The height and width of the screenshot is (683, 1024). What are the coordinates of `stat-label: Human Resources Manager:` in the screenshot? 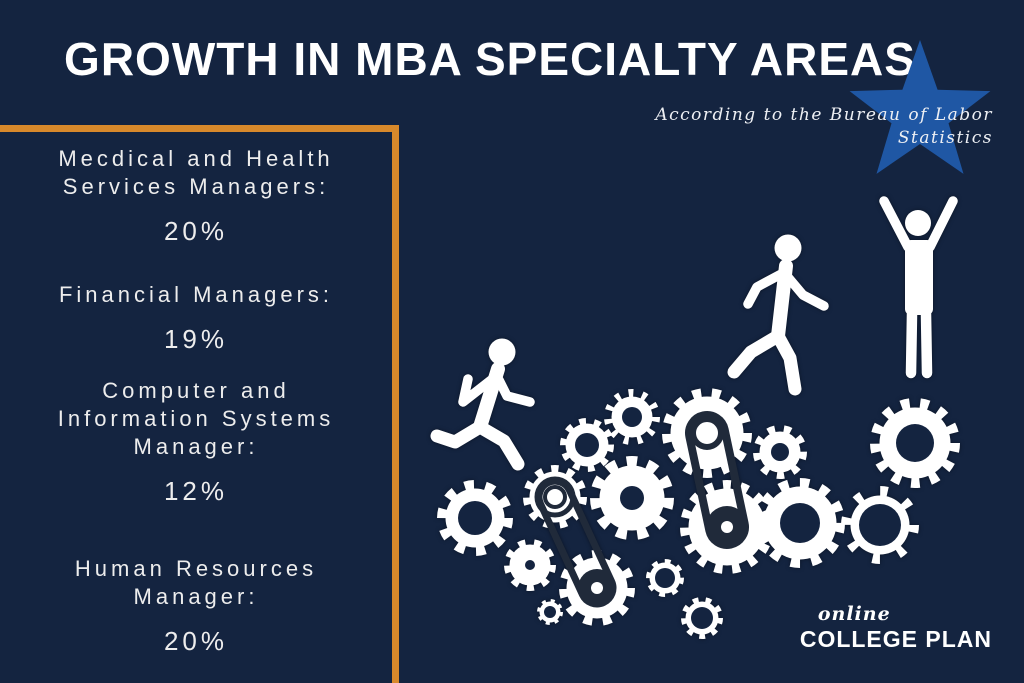 It's located at (196, 583).